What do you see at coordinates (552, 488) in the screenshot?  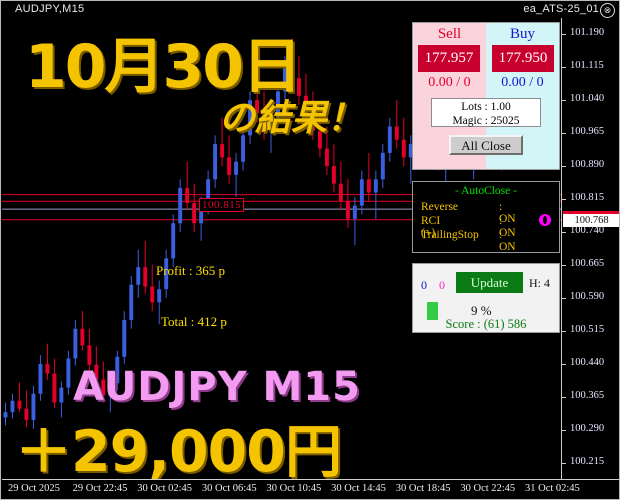 I see `time-tick-label: 31 Oct 02:45` at bounding box center [552, 488].